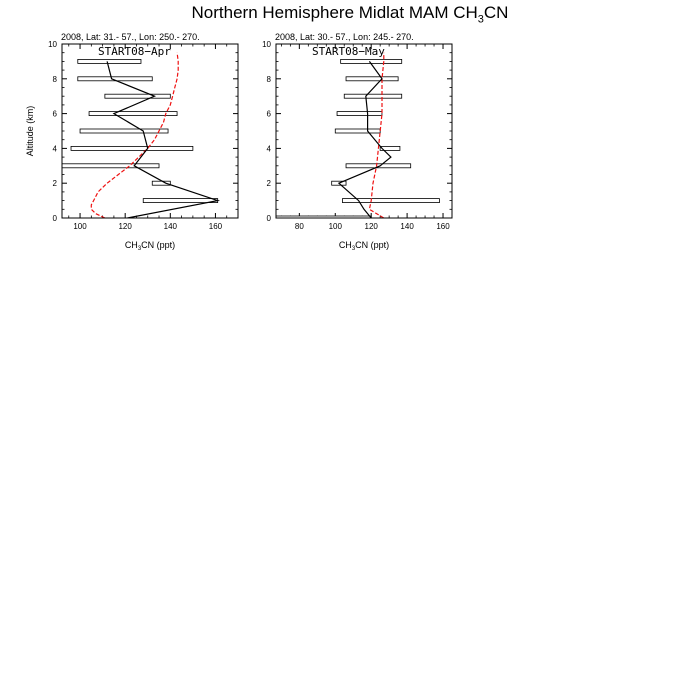 Image resolution: width=700 pixels, height=700 pixels. What do you see at coordinates (350, 14) in the screenshot?
I see `figure-title: Northern Hemisphere Midlat MAM CH3CN` at bounding box center [350, 14].